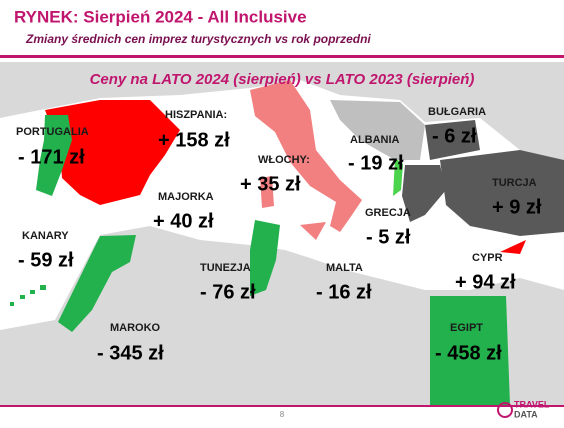  Describe the element at coordinates (265, 258) in the screenshot. I see `tunisia` at that location.